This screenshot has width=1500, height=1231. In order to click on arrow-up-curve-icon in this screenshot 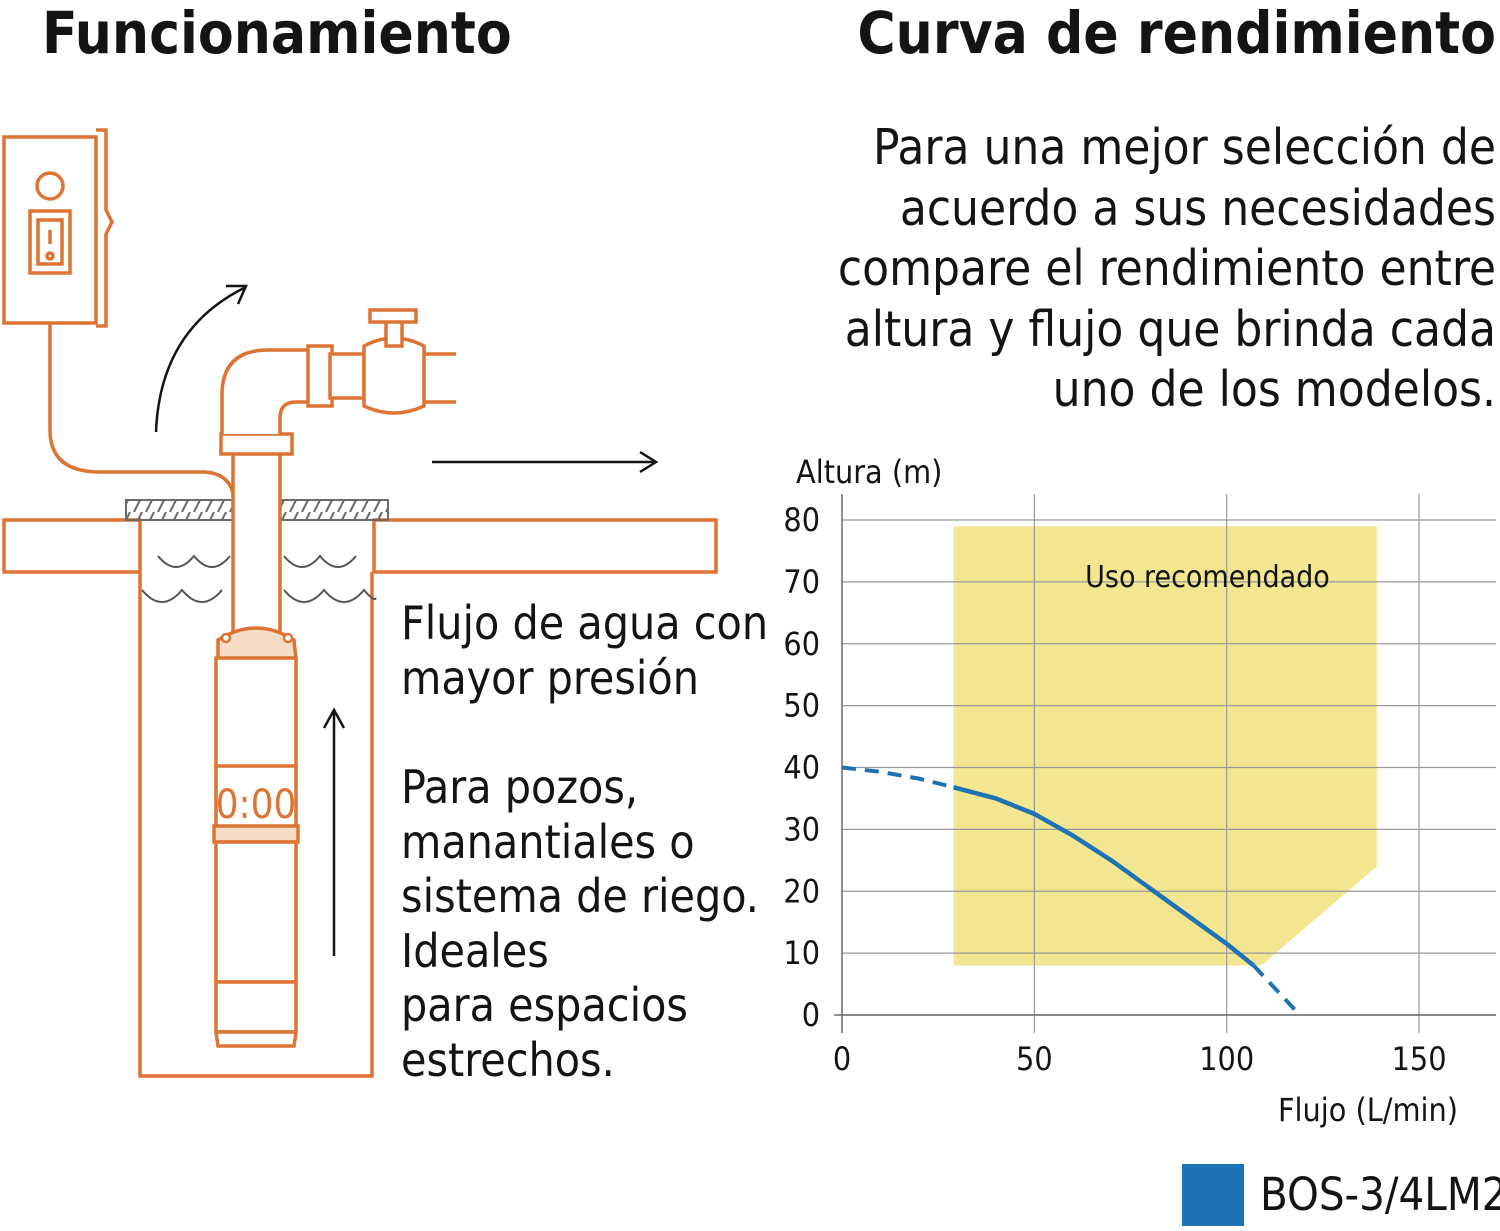, I will do `click(199, 359)`.